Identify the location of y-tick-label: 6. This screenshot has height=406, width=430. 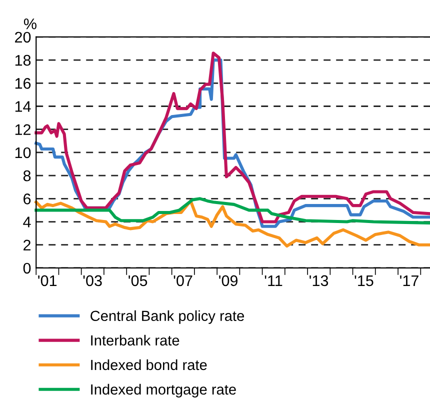
(27, 199).